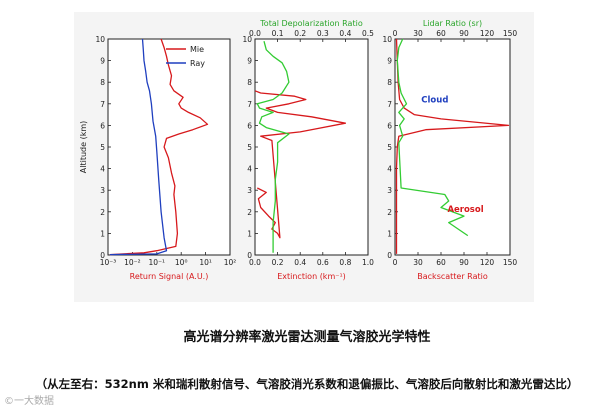  Describe the element at coordinates (464, 262) in the screenshot. I see `x-tick-label: 90` at that location.